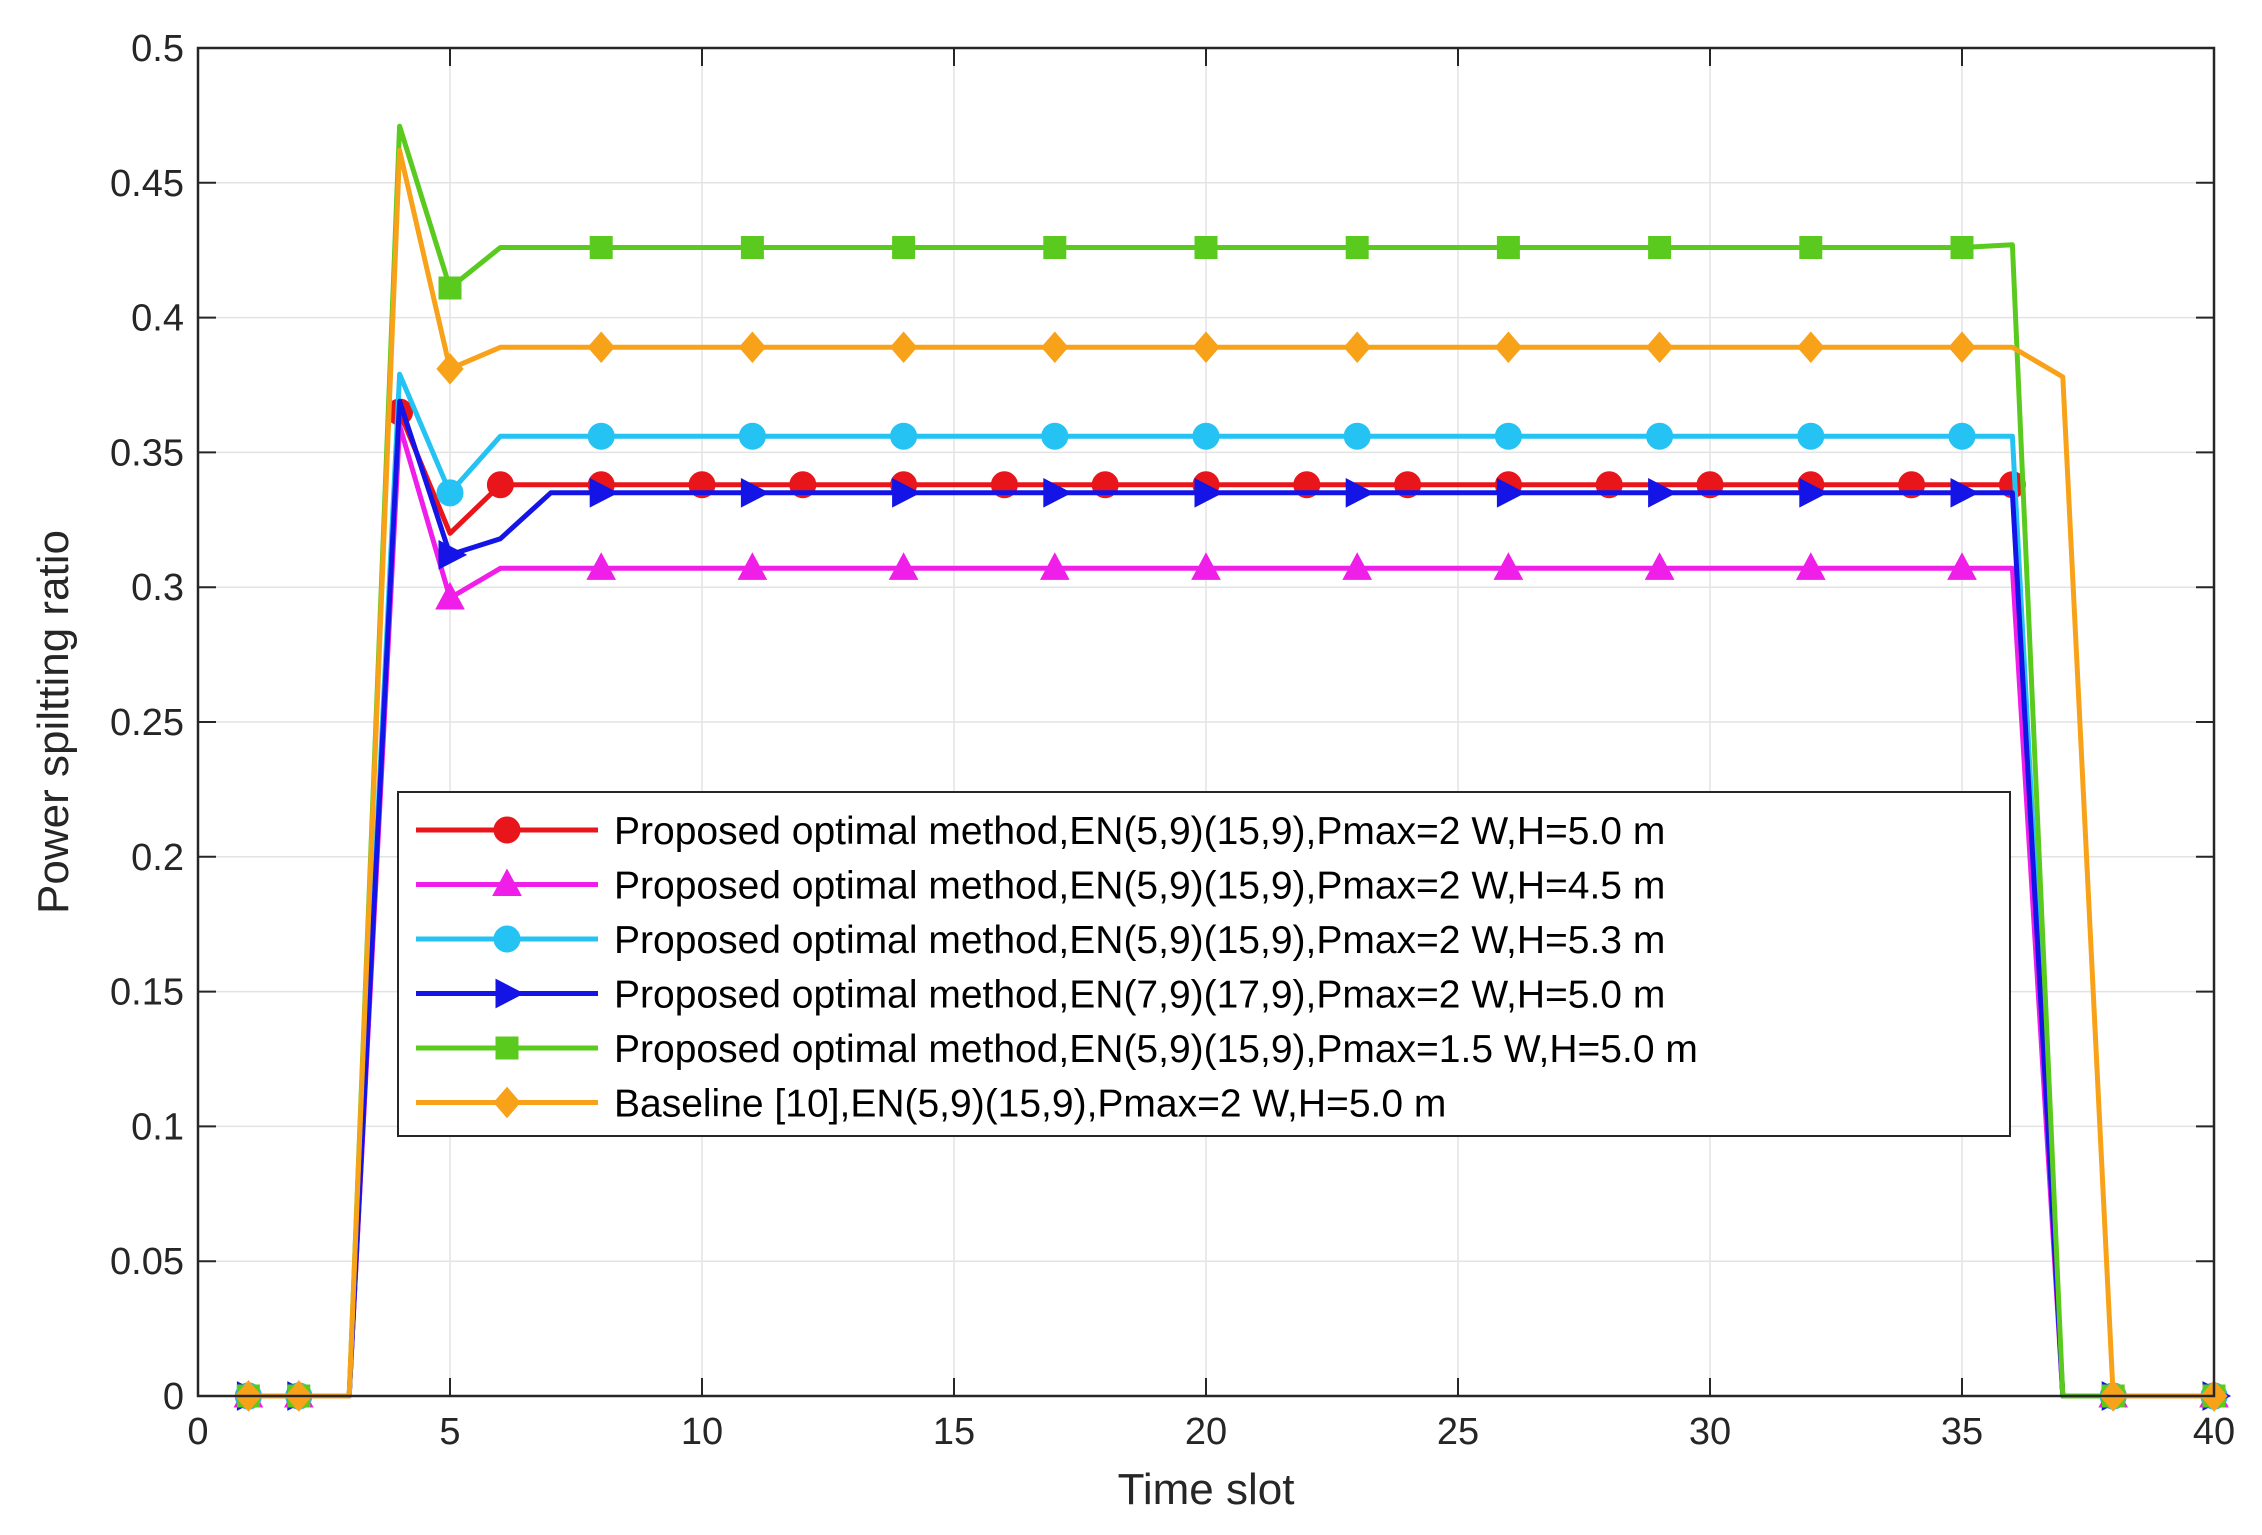 This screenshot has width=2262, height=1535. Describe the element at coordinates (147, 453) in the screenshot. I see `y-tick-label: 0.35` at that location.